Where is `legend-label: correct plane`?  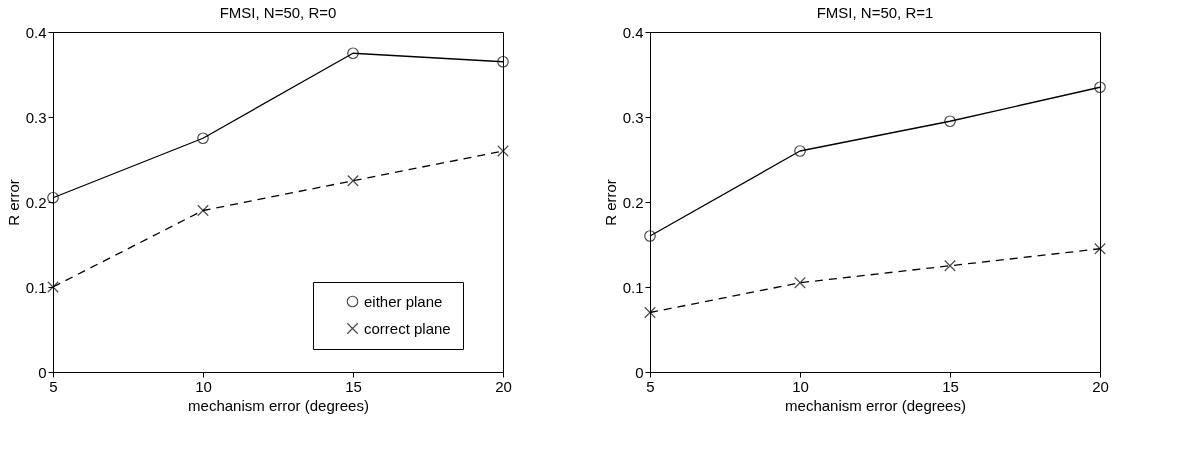 legend-label: correct plane is located at coordinates (407, 328).